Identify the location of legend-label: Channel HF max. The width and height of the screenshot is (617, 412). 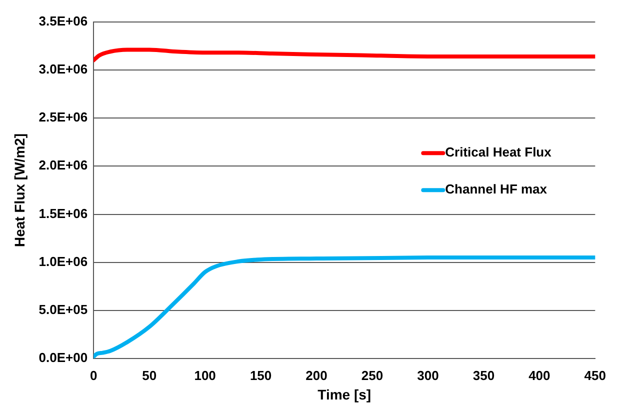
(496, 189).